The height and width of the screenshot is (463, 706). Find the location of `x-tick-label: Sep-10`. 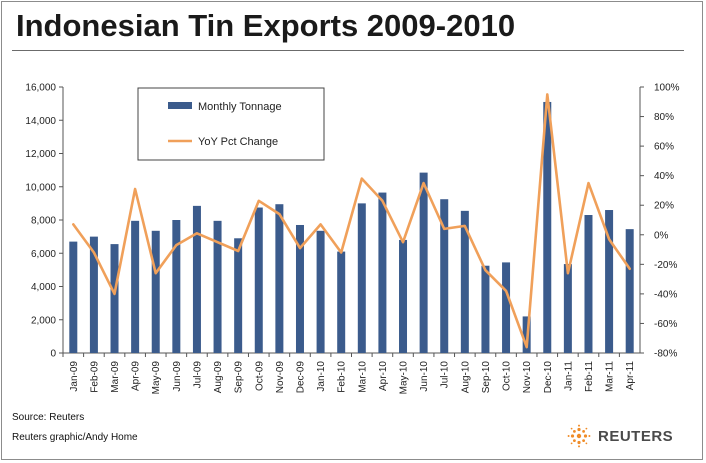

x-tick-label: Sep-10 is located at coordinates (486, 377).